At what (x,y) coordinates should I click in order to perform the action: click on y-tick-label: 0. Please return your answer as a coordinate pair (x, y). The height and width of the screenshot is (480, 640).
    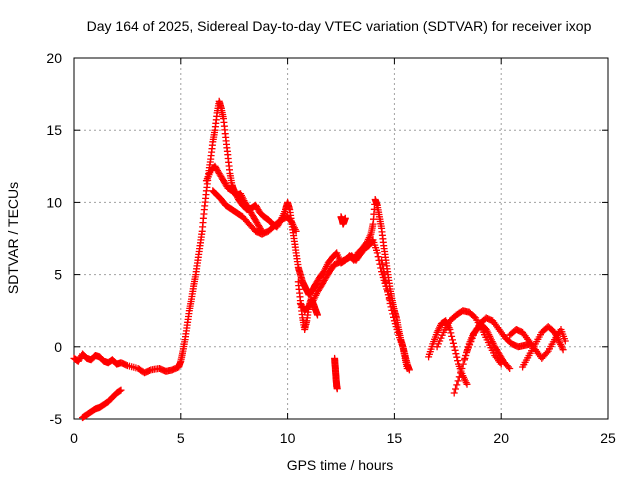
    Looking at the image, I should click on (58, 347).